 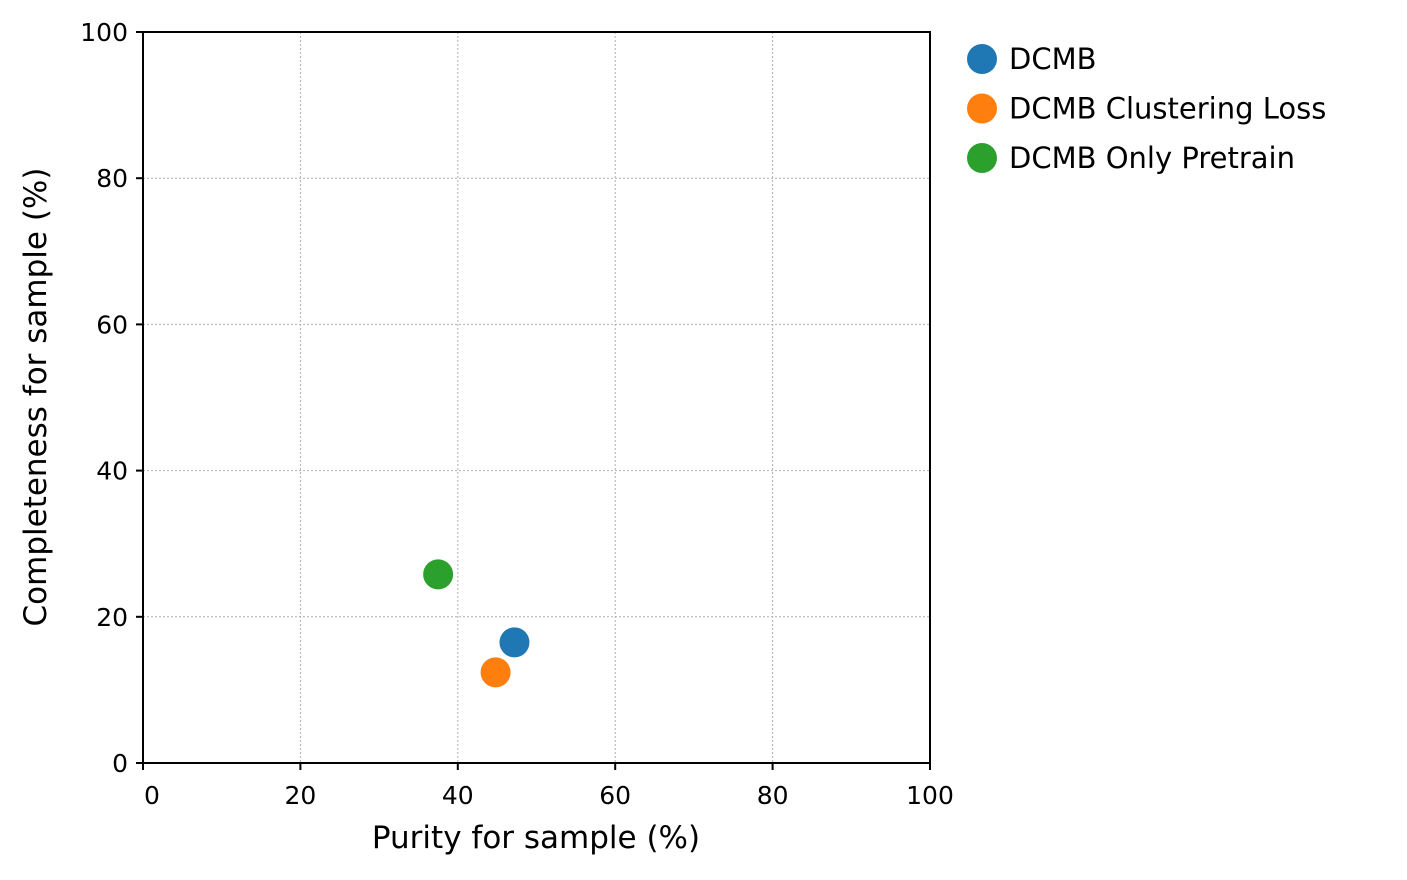 I want to click on legend-marker-dcmb-only-pretrain, so click(x=982, y=158).